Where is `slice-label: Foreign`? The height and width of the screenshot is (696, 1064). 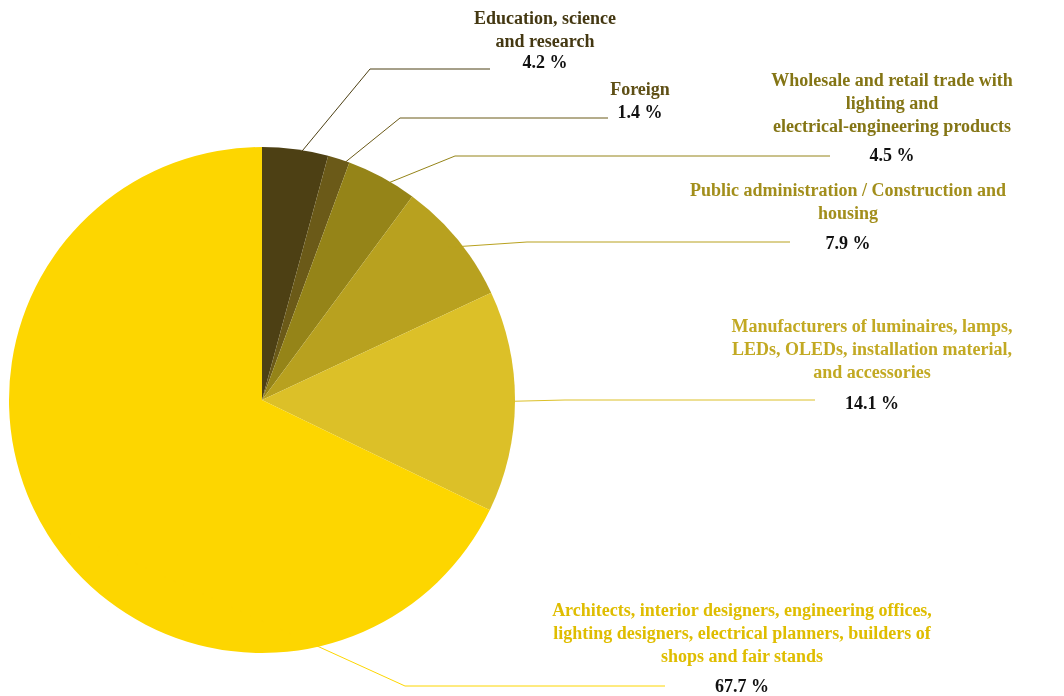
slice-label: Foreign is located at coordinates (640, 89).